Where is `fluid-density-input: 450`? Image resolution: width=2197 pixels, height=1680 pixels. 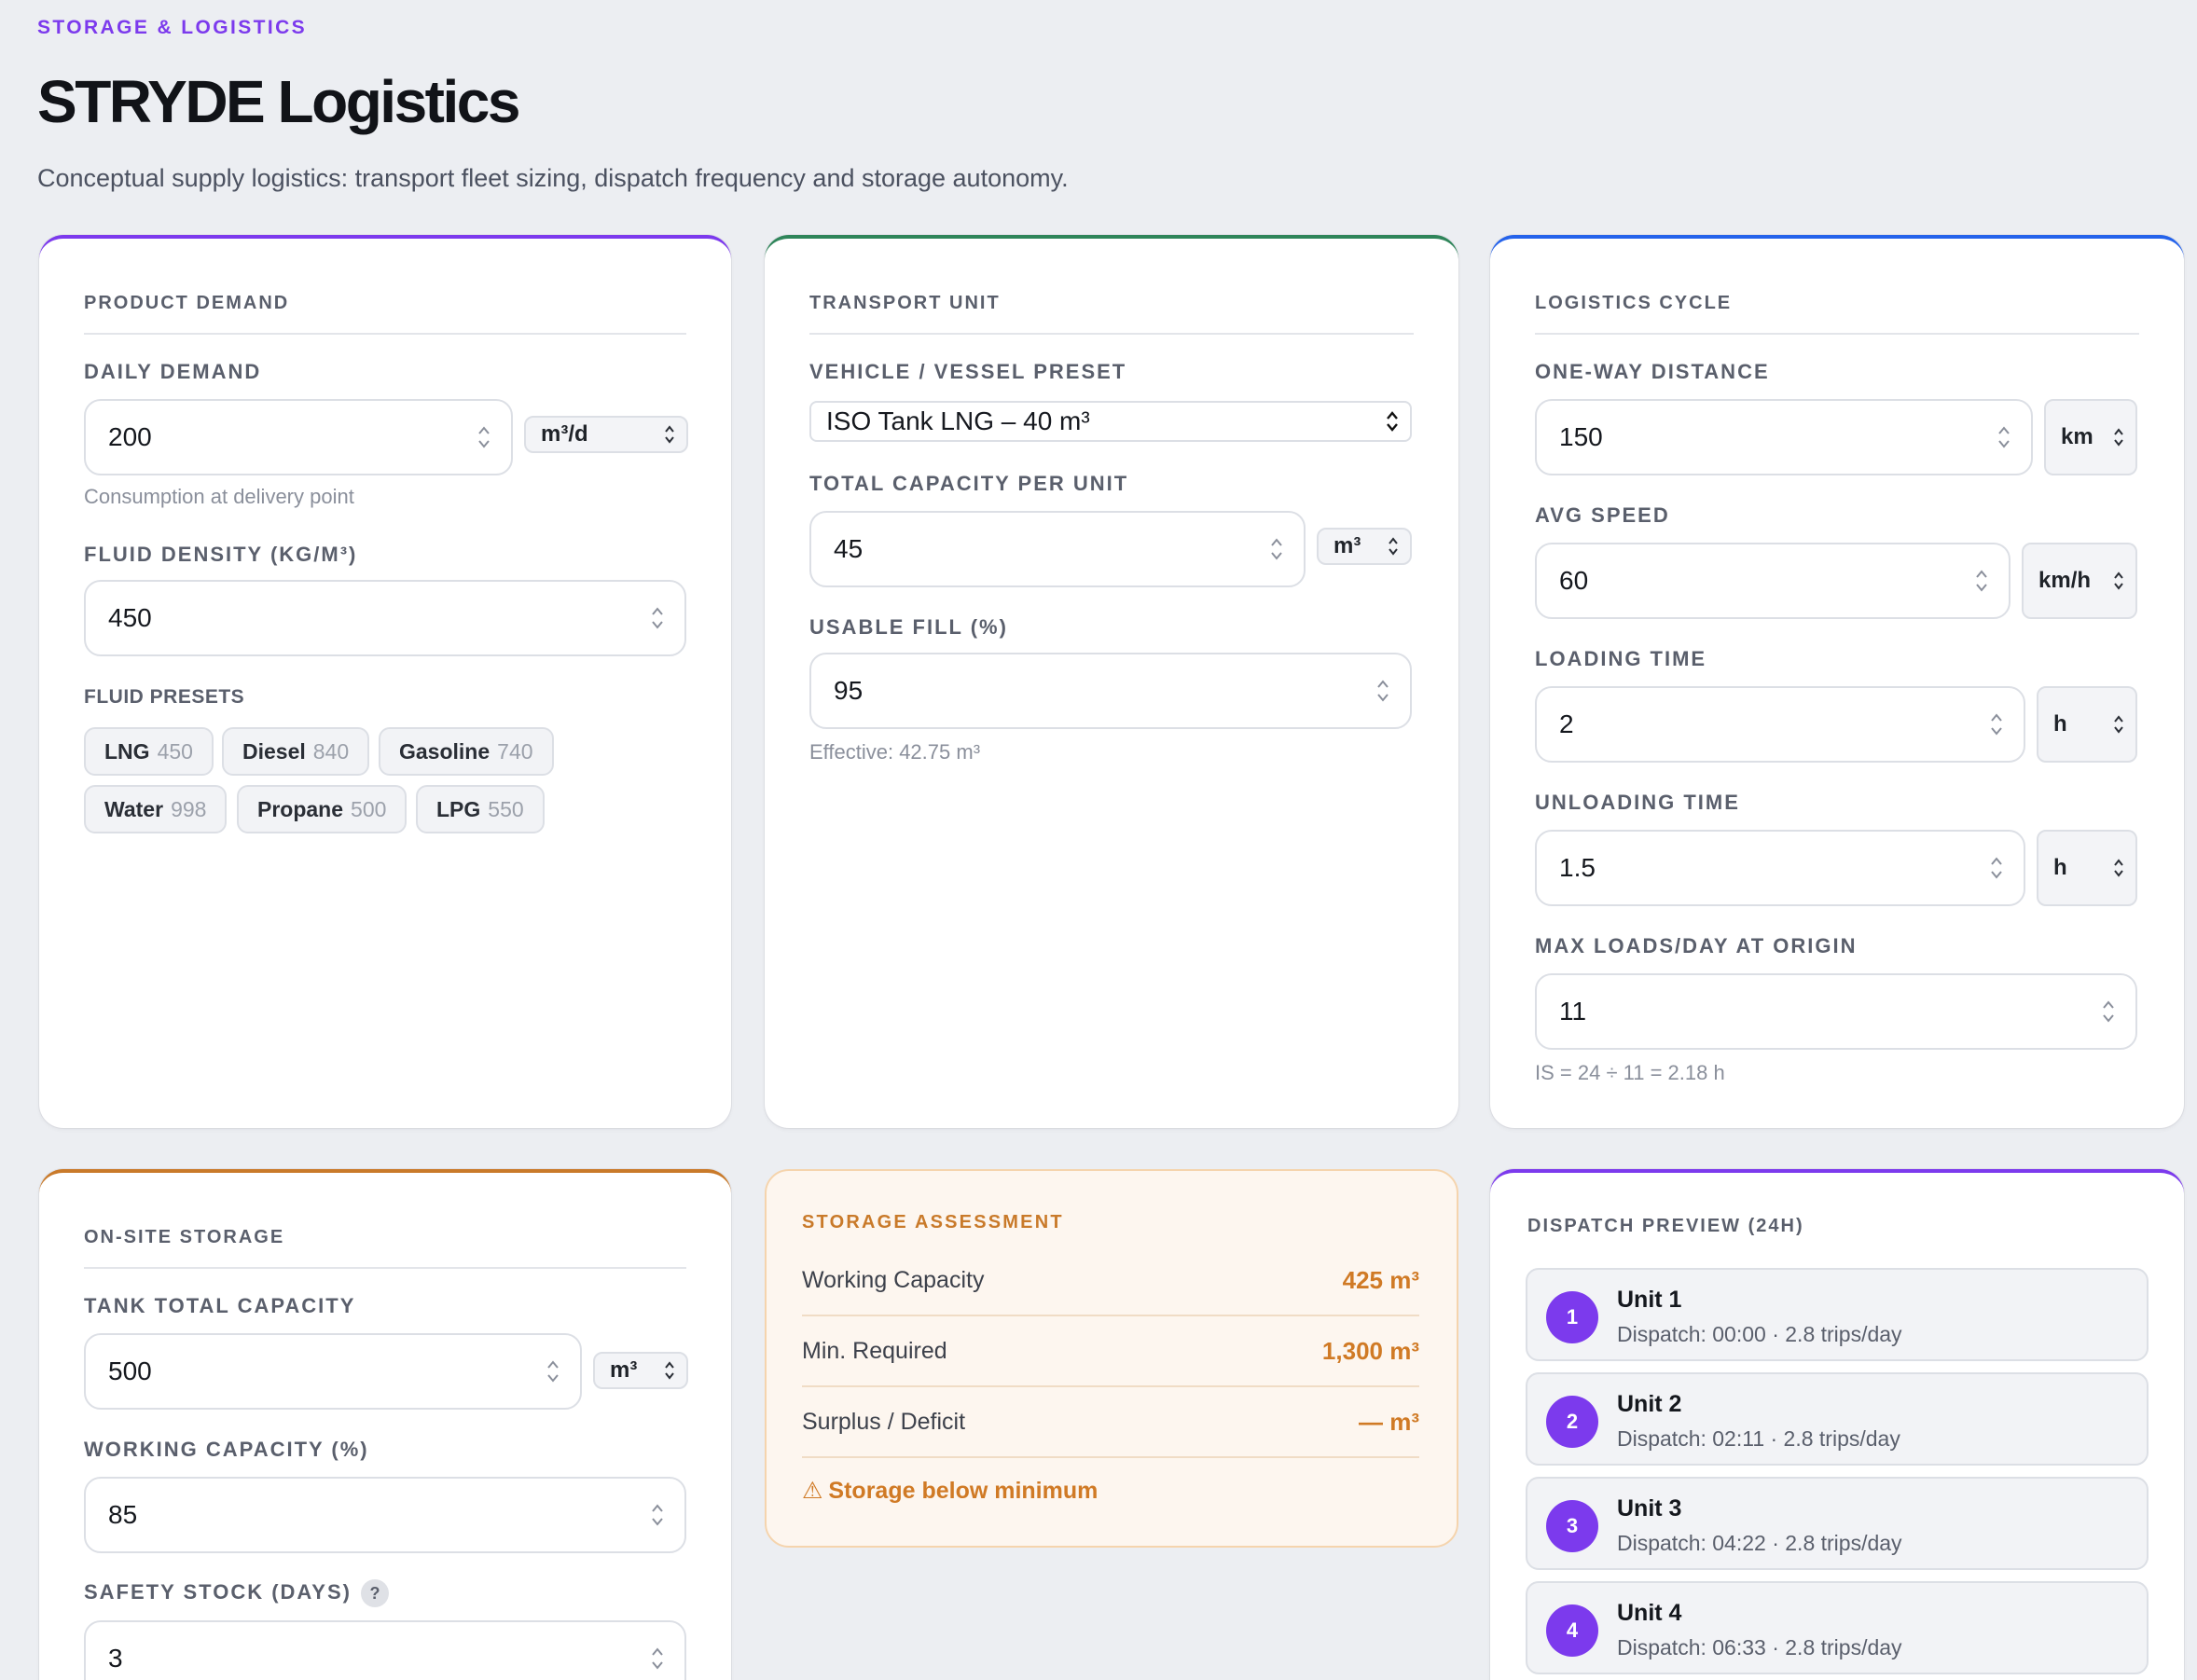
fluid-density-input: 450 is located at coordinates (385, 618).